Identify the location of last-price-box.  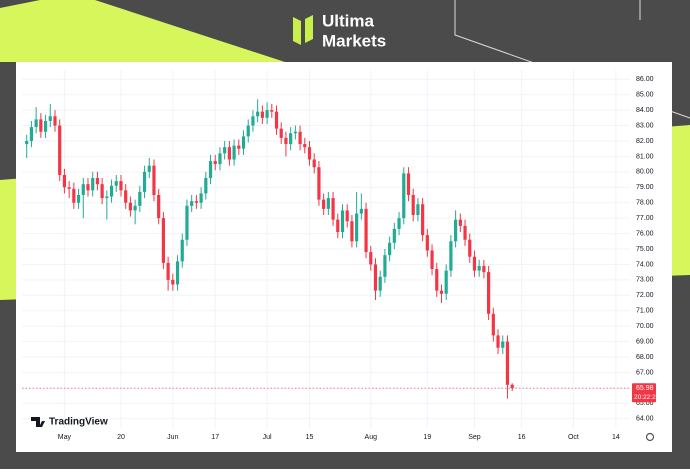
(644, 393).